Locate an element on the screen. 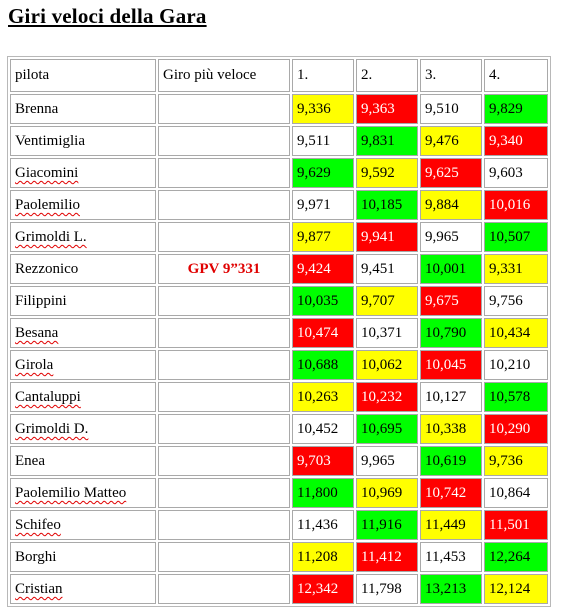 This screenshot has width=576, height=614. lap-2-time-cell: 10,185 is located at coordinates (387, 205).